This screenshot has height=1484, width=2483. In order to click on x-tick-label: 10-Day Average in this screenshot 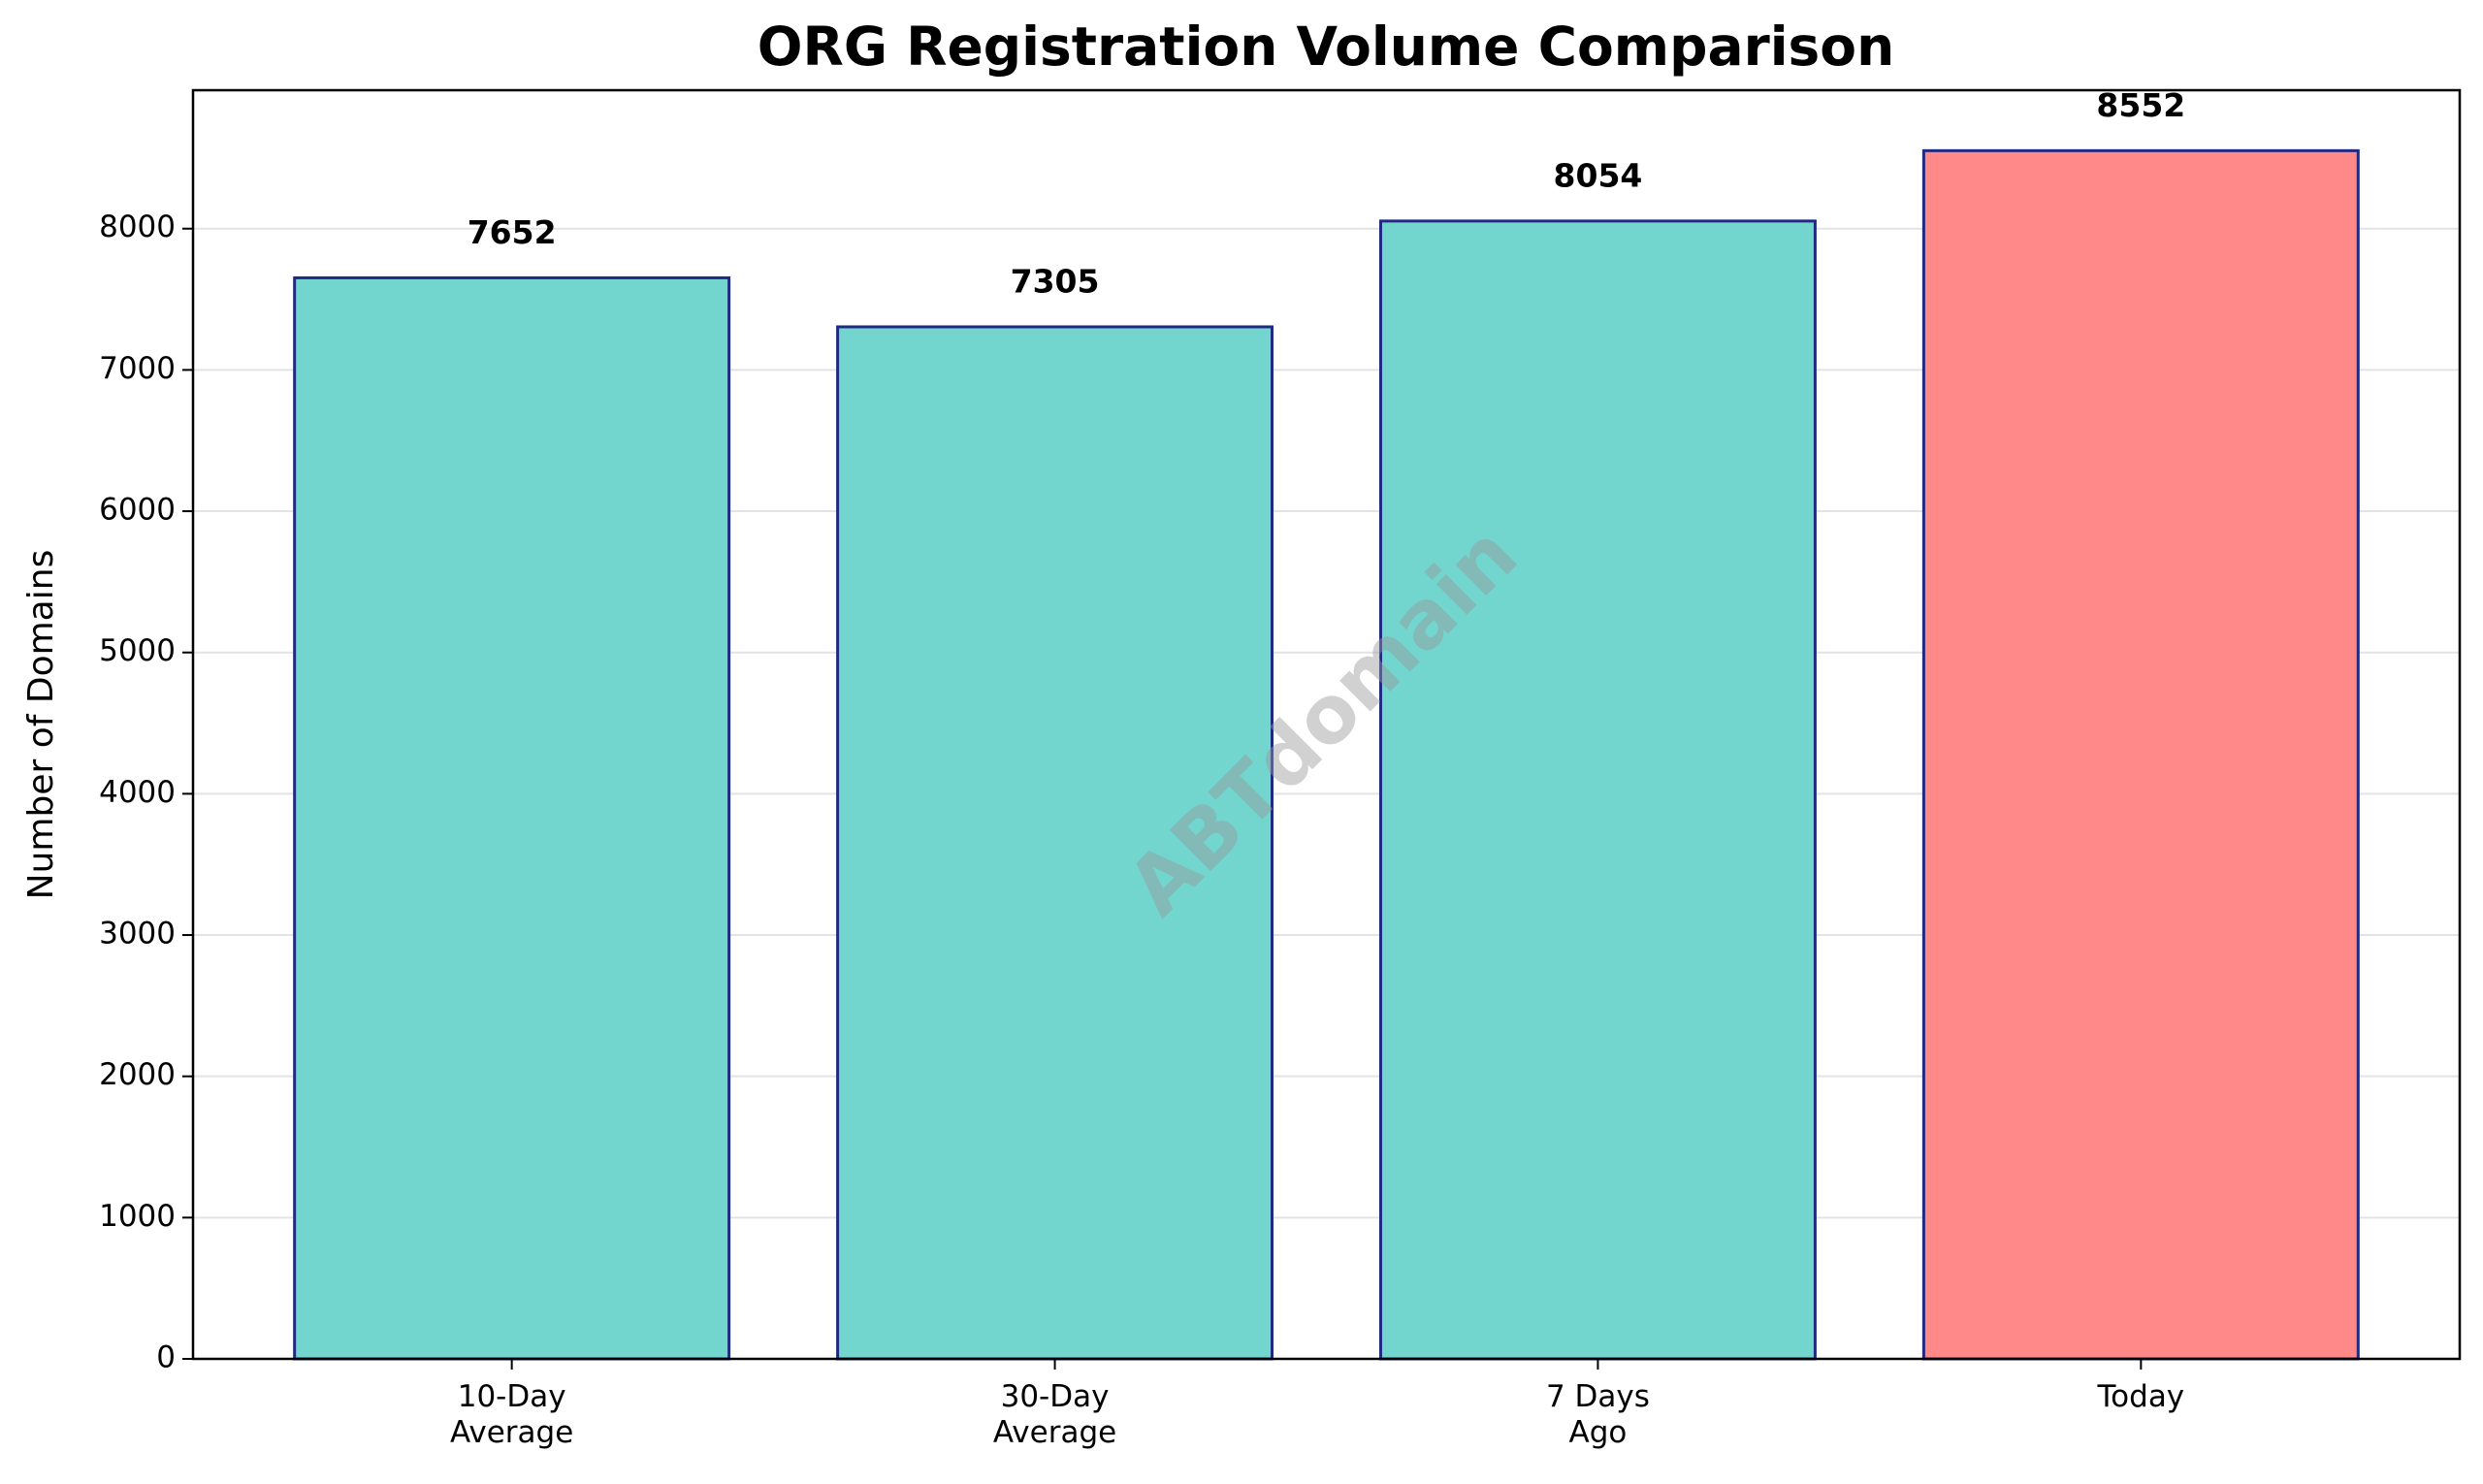, I will do `click(512, 1414)`.